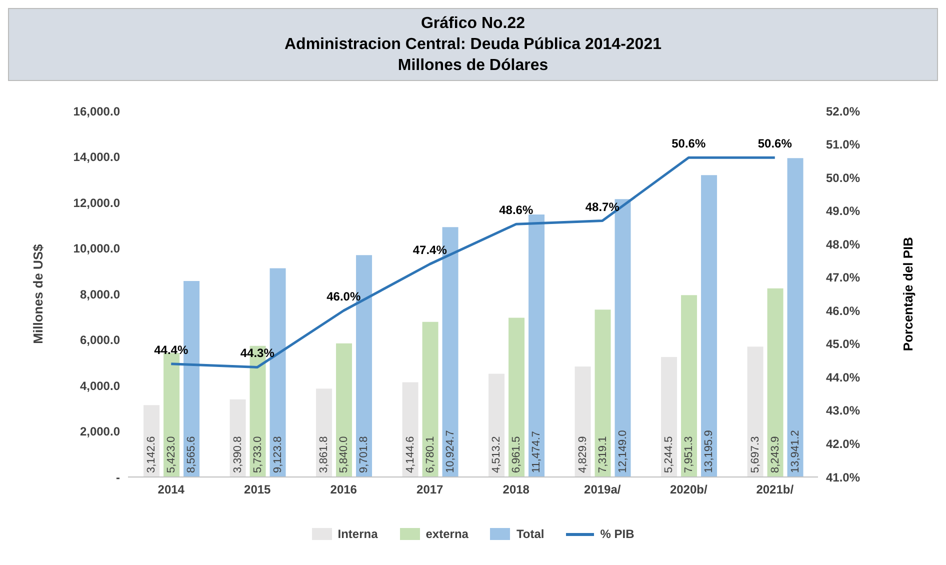 The height and width of the screenshot is (565, 946). What do you see at coordinates (843, 344) in the screenshot?
I see `y2-tick-label: 45.0%` at bounding box center [843, 344].